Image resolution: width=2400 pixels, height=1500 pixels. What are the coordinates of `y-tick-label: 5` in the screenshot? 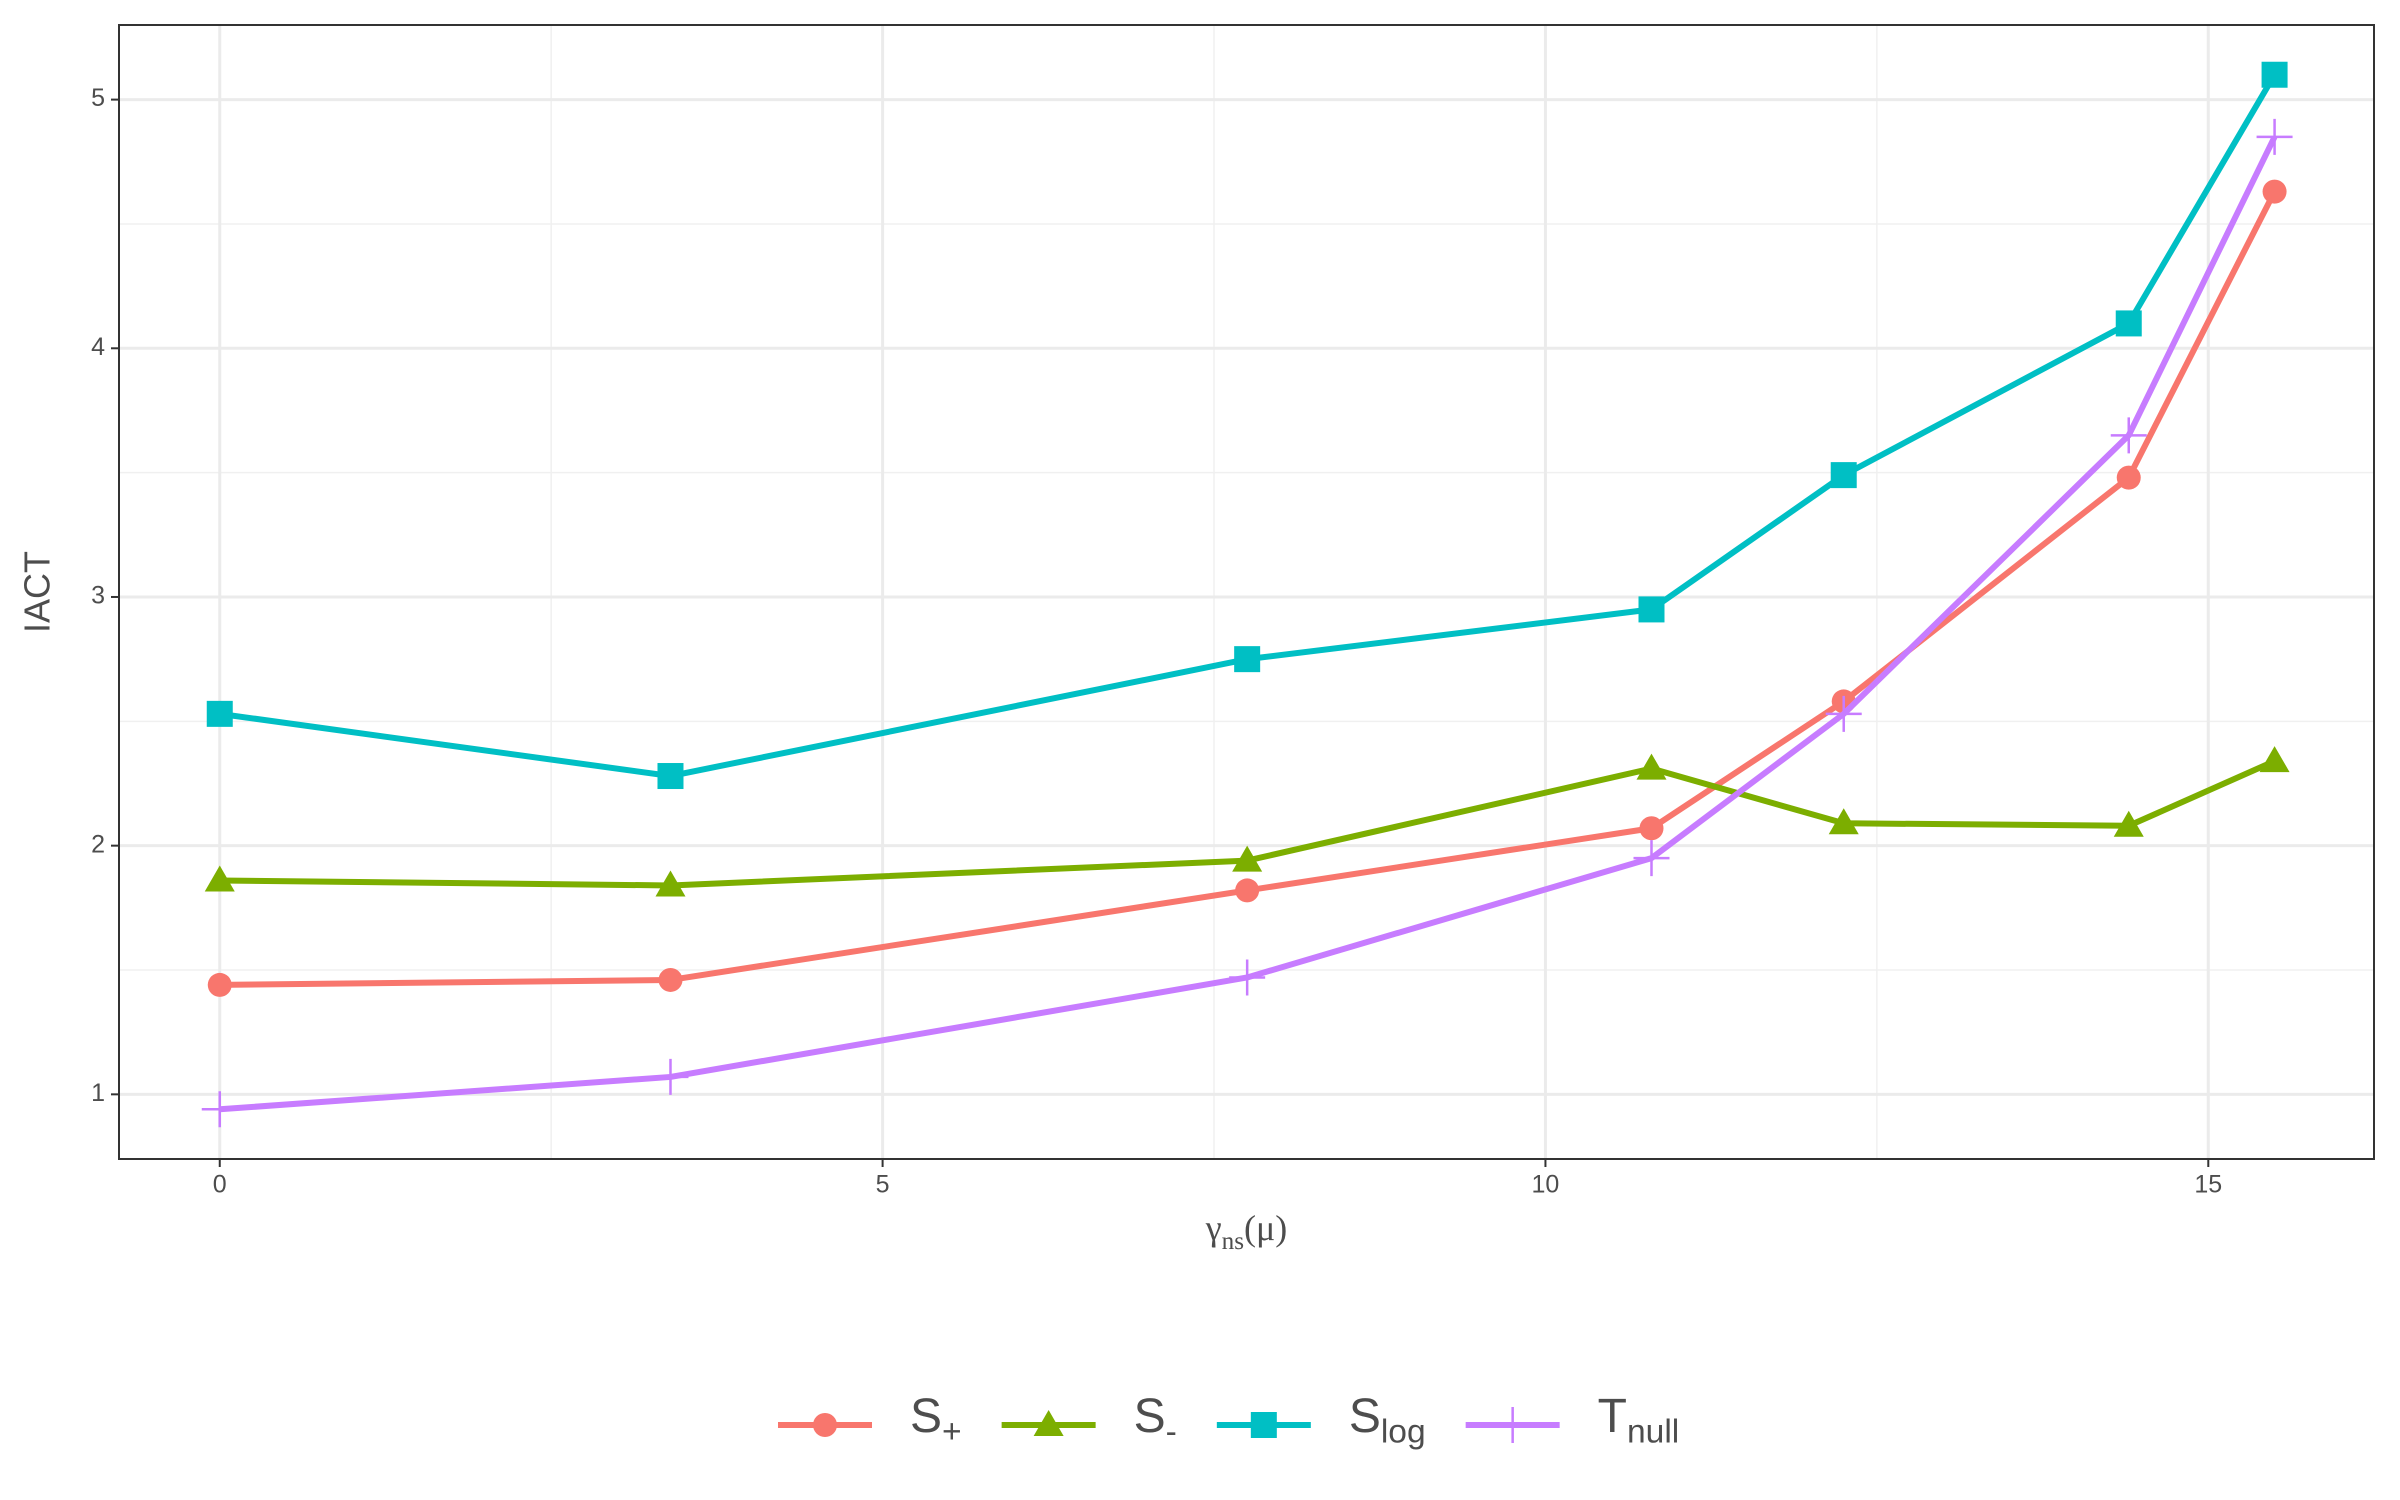 It's located at (98, 98).